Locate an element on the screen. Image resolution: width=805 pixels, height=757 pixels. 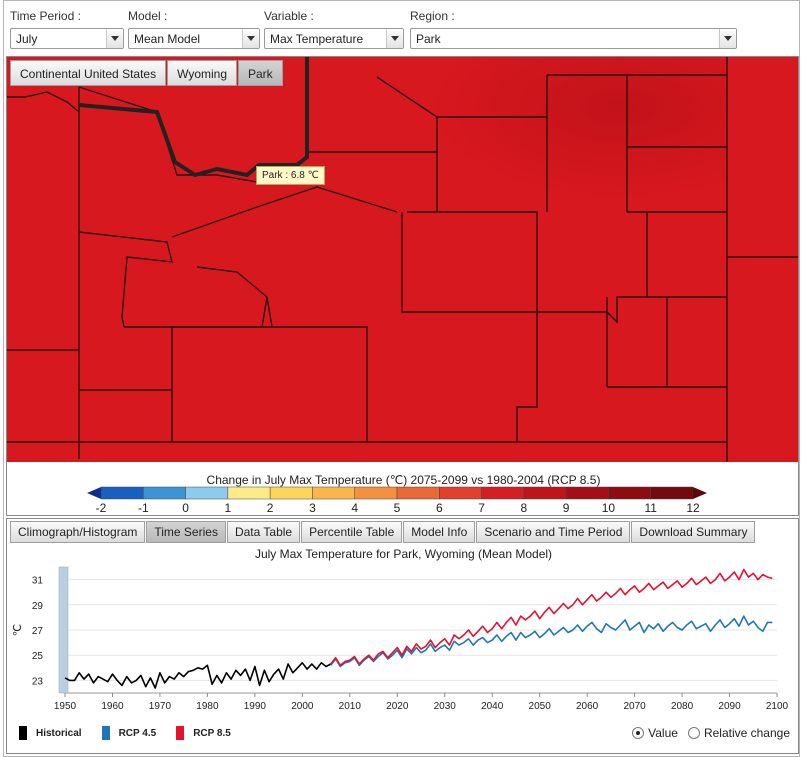
time-period-value: July is located at coordinates (27, 39).